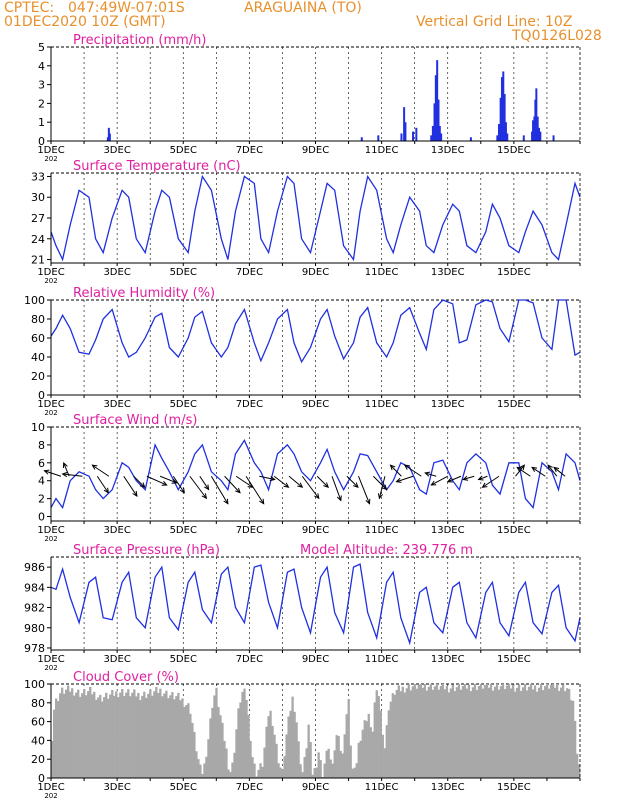 The width and height of the screenshot is (618, 800). I want to click on x-tick-label: 13DEC, so click(448, 404).